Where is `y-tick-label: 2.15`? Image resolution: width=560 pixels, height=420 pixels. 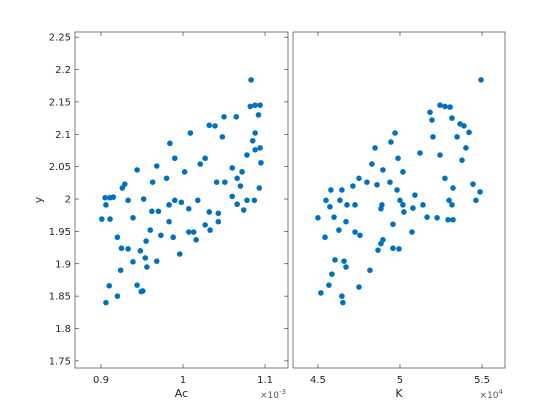
y-tick-label: 2.15 is located at coordinates (60, 102).